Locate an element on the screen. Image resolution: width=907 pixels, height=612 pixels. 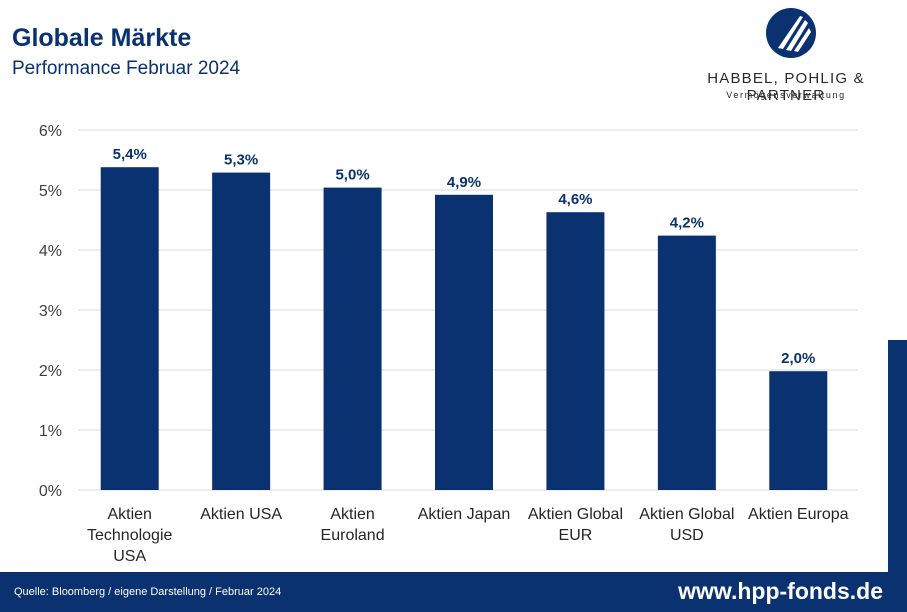
x-tick-label: Technologie is located at coordinates (130, 535).